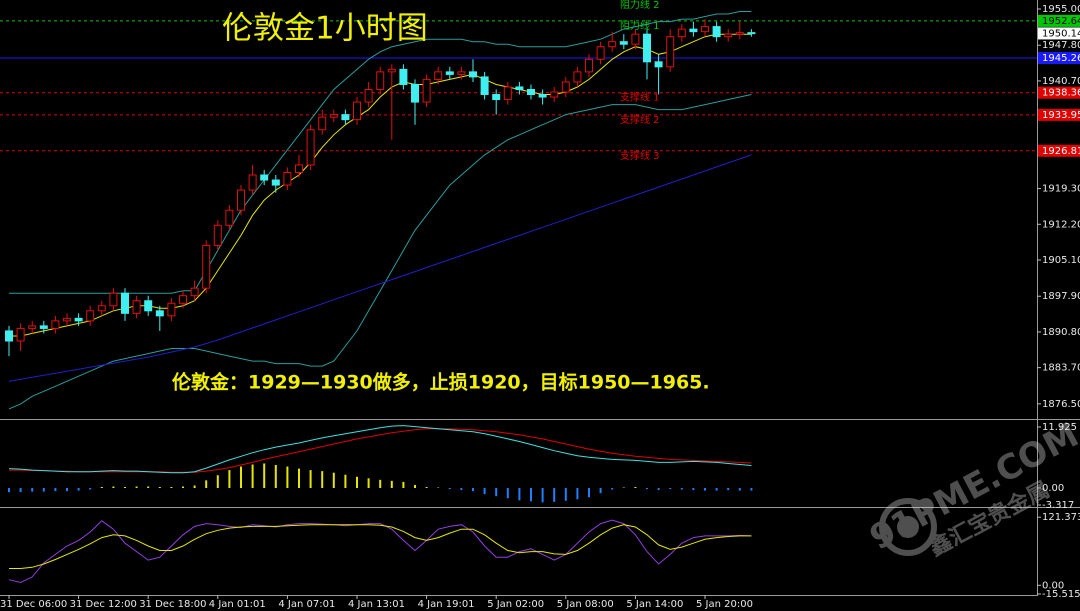  What do you see at coordinates (1061, 189) in the screenshot?
I see `y-tick-label: 1919.30` at bounding box center [1061, 189].